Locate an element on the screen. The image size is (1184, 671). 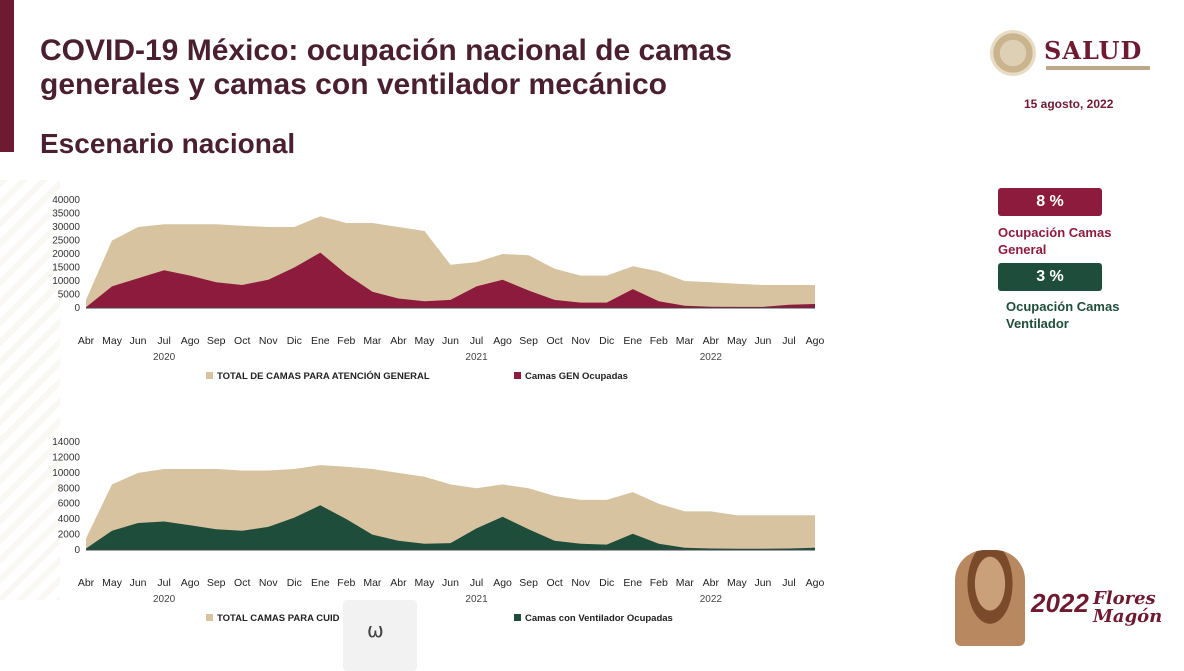
y-tick-label: 30000 is located at coordinates (66, 227).